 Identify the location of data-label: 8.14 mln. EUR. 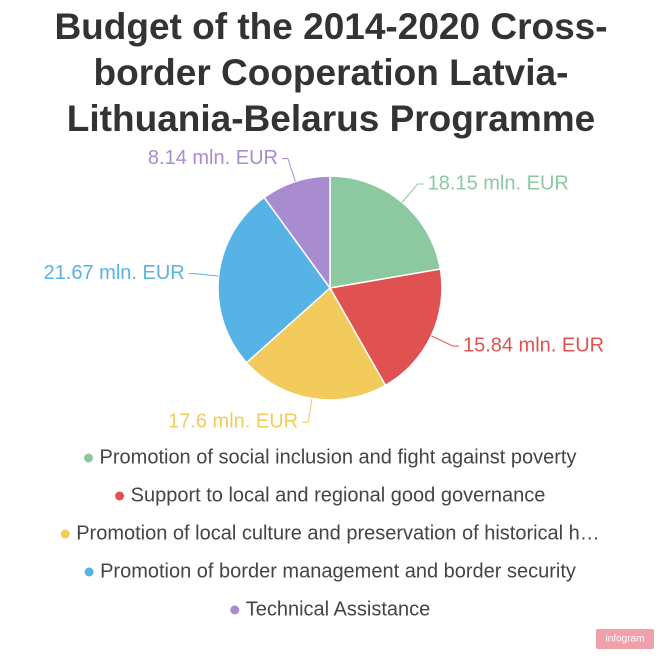
(213, 158).